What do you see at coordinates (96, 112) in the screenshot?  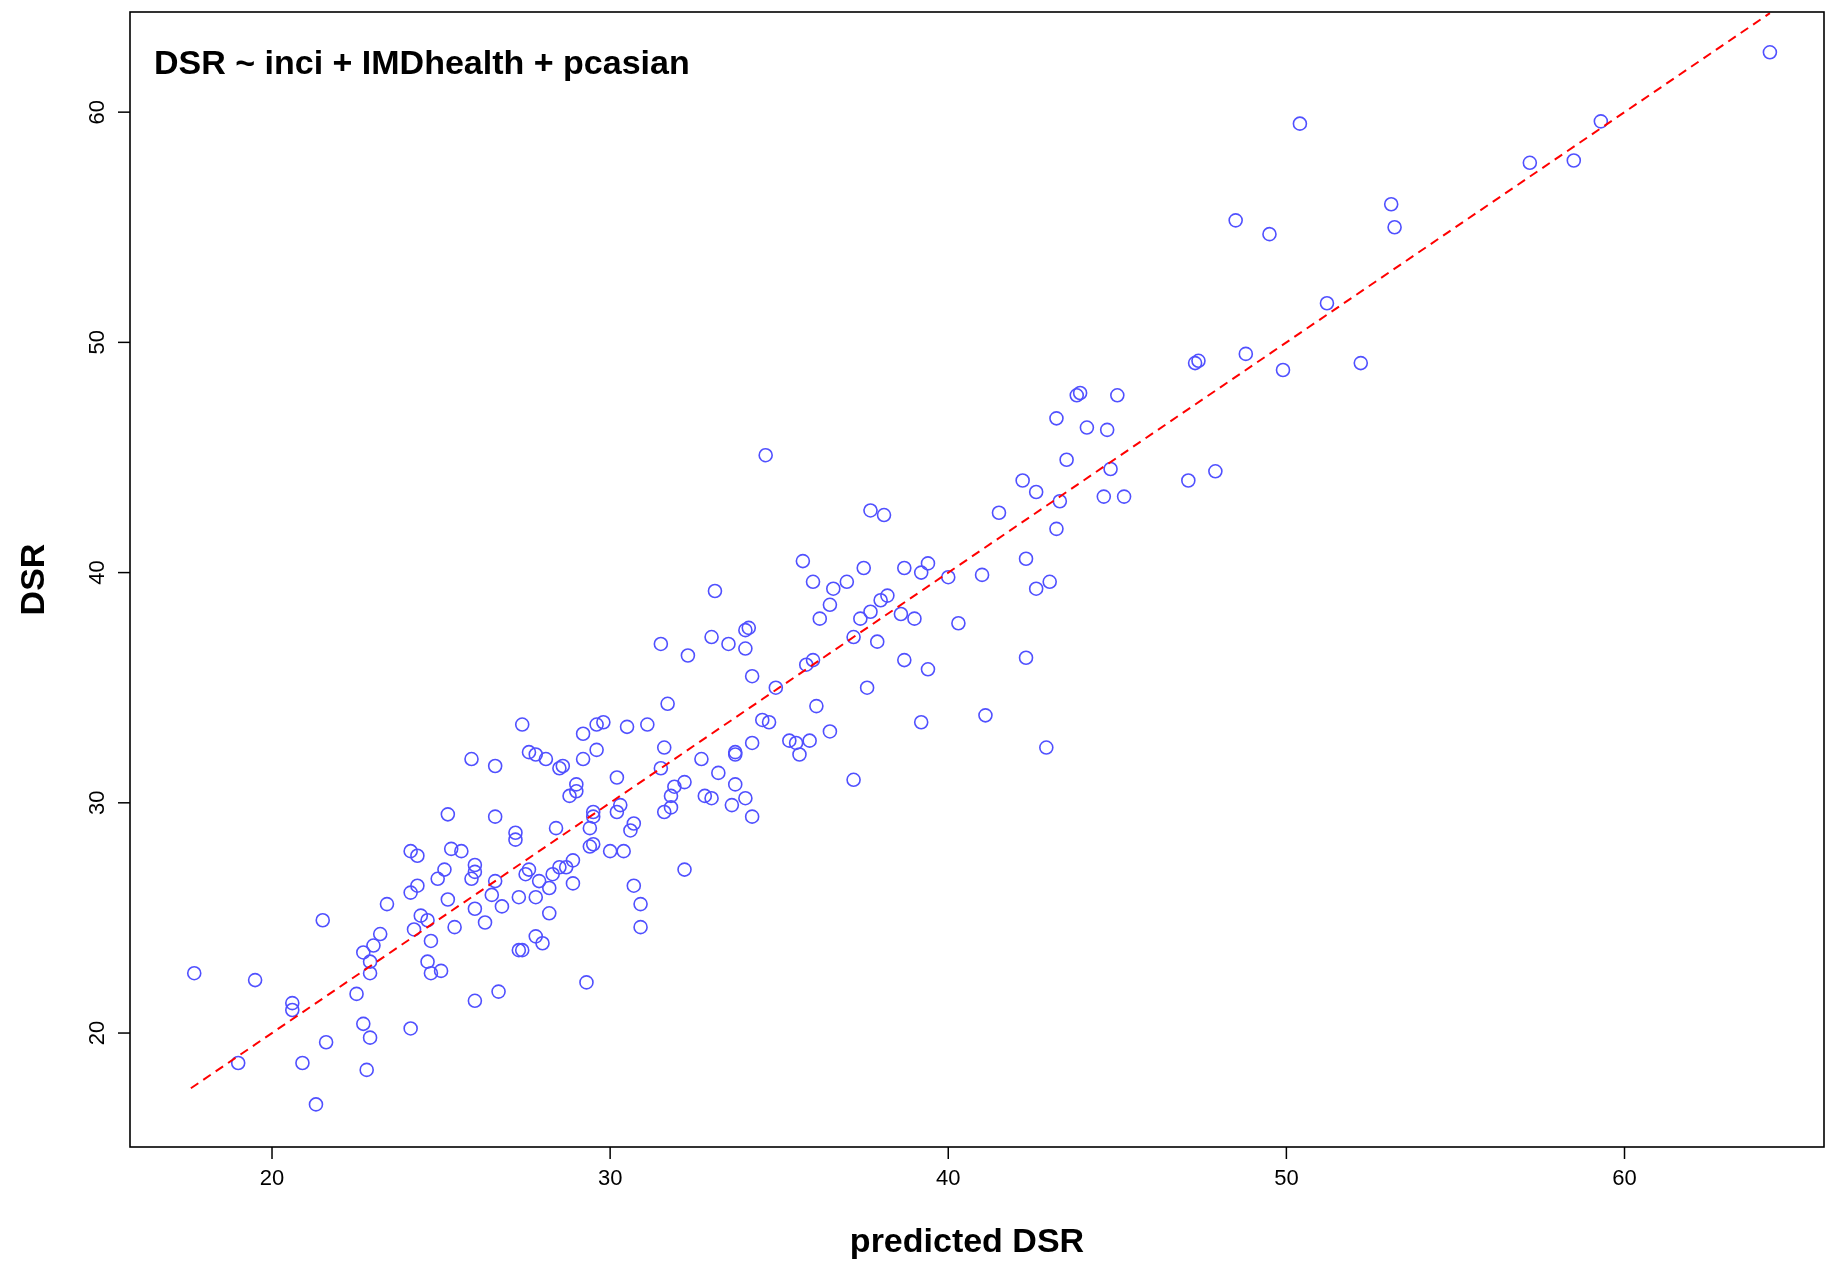 I see `y-tick-label: 60` at bounding box center [96, 112].